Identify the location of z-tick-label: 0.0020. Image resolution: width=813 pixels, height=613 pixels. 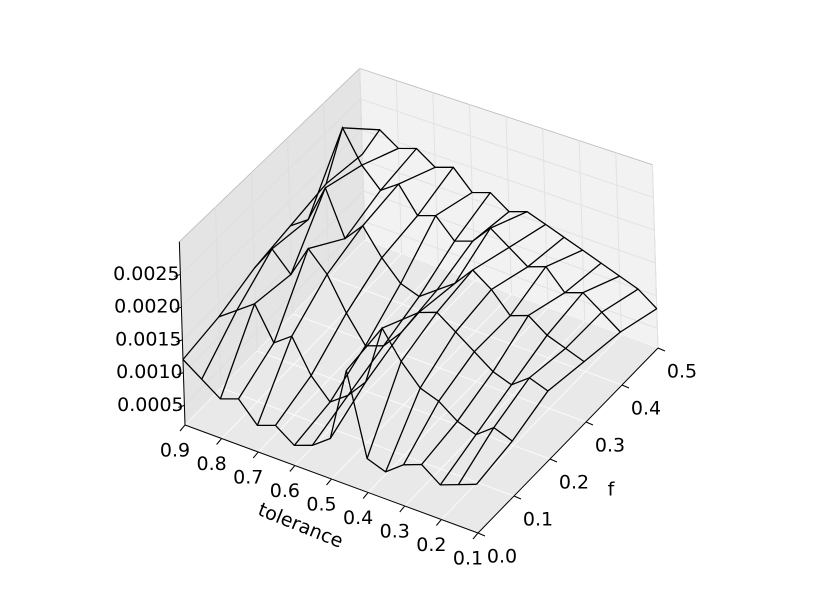
(147, 307).